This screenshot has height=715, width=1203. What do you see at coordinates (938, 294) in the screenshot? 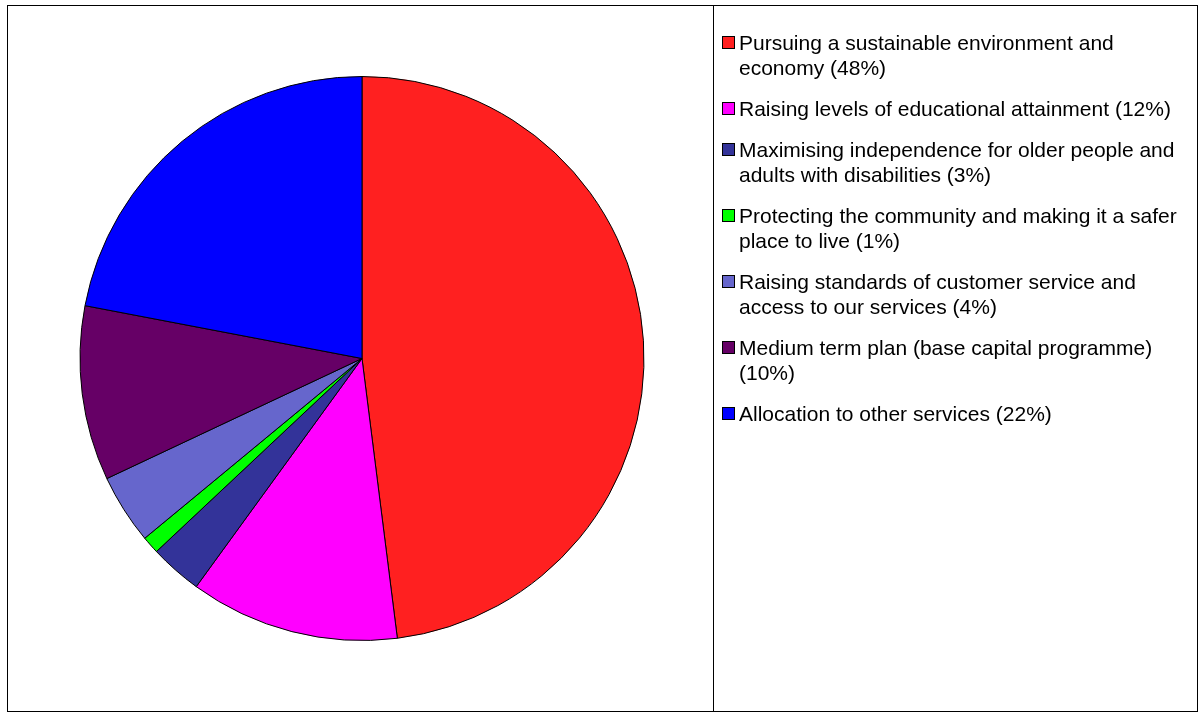
I see `legend-label: Raising standards of customer service and access to our services (4%)` at bounding box center [938, 294].